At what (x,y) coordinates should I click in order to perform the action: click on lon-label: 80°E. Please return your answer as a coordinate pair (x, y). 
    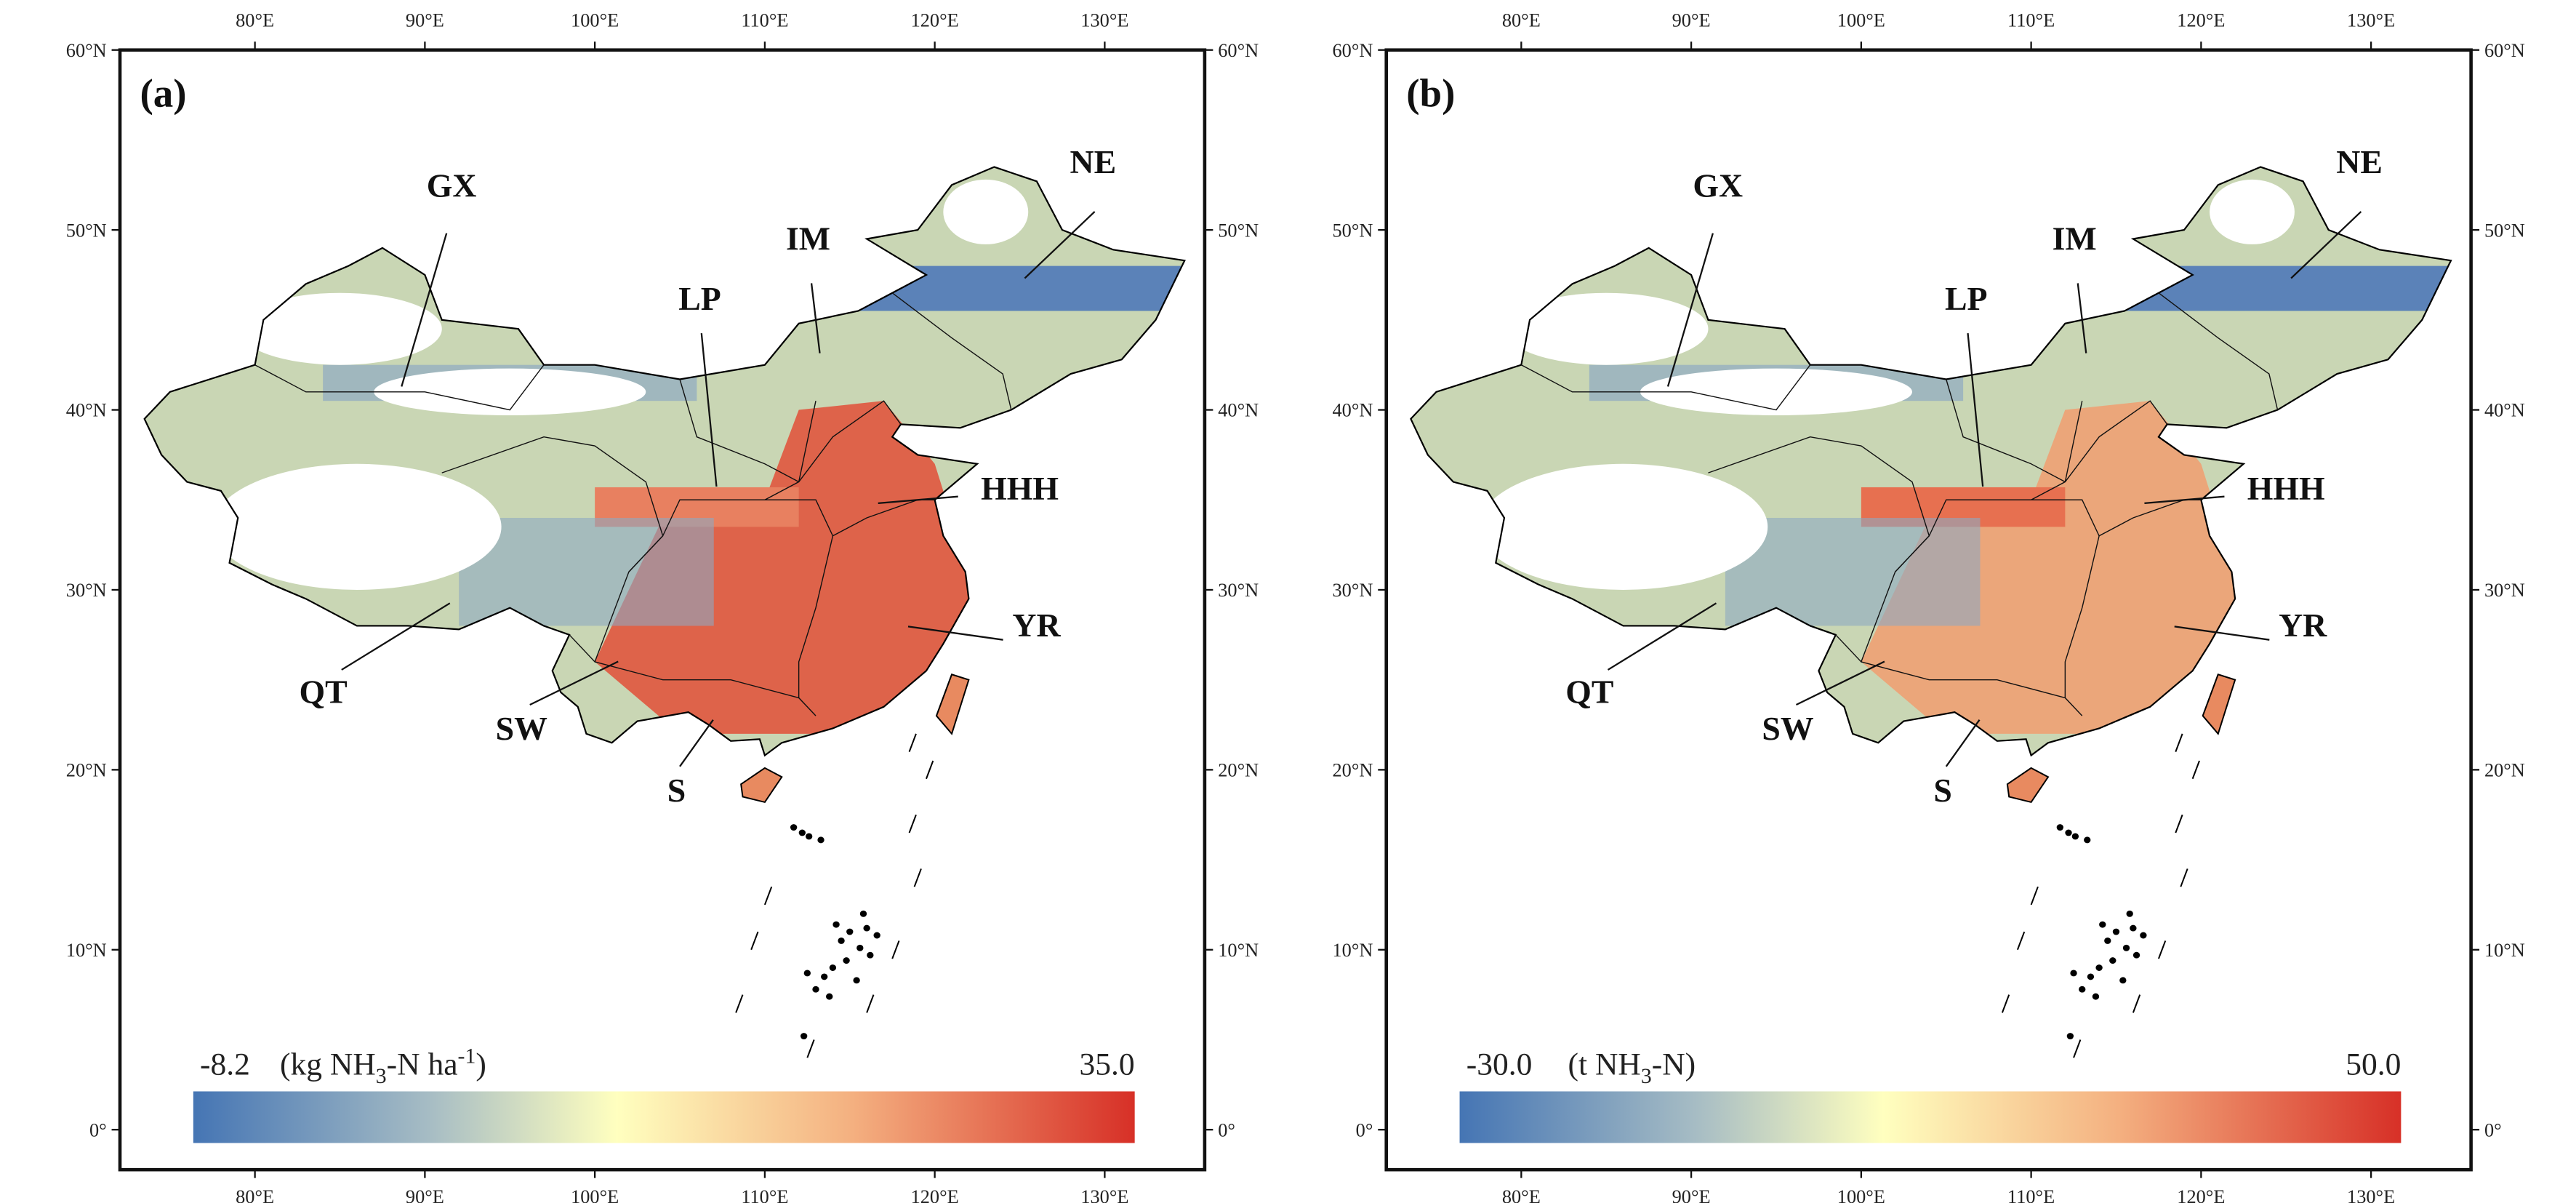
    Looking at the image, I should click on (1522, 20).